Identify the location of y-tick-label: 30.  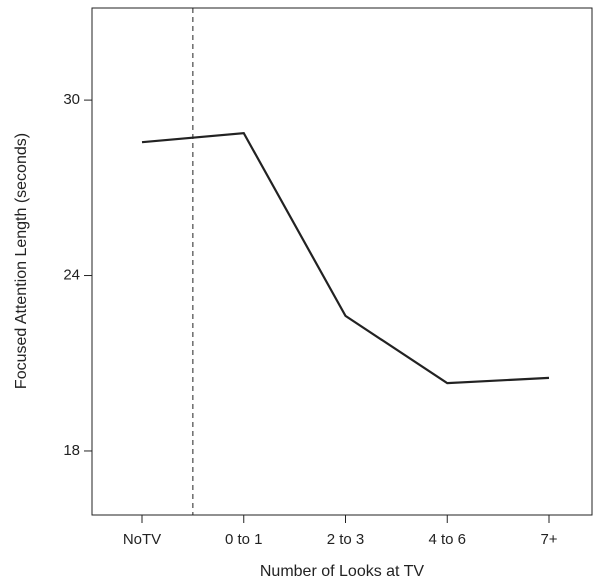
(71, 99).